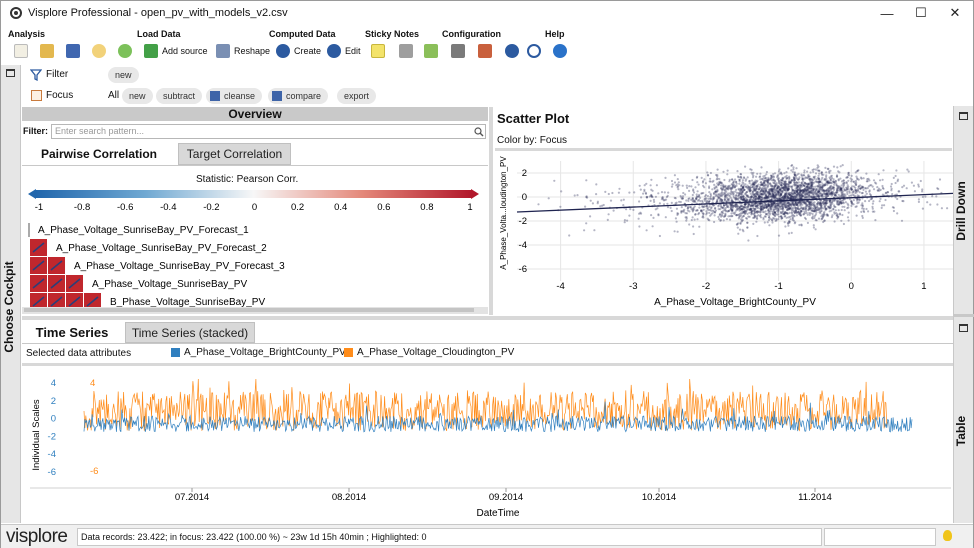 Image resolution: width=974 pixels, height=548 pixels. What do you see at coordinates (963, 116) in the screenshot?
I see `drill-down-toggle-icon` at bounding box center [963, 116].